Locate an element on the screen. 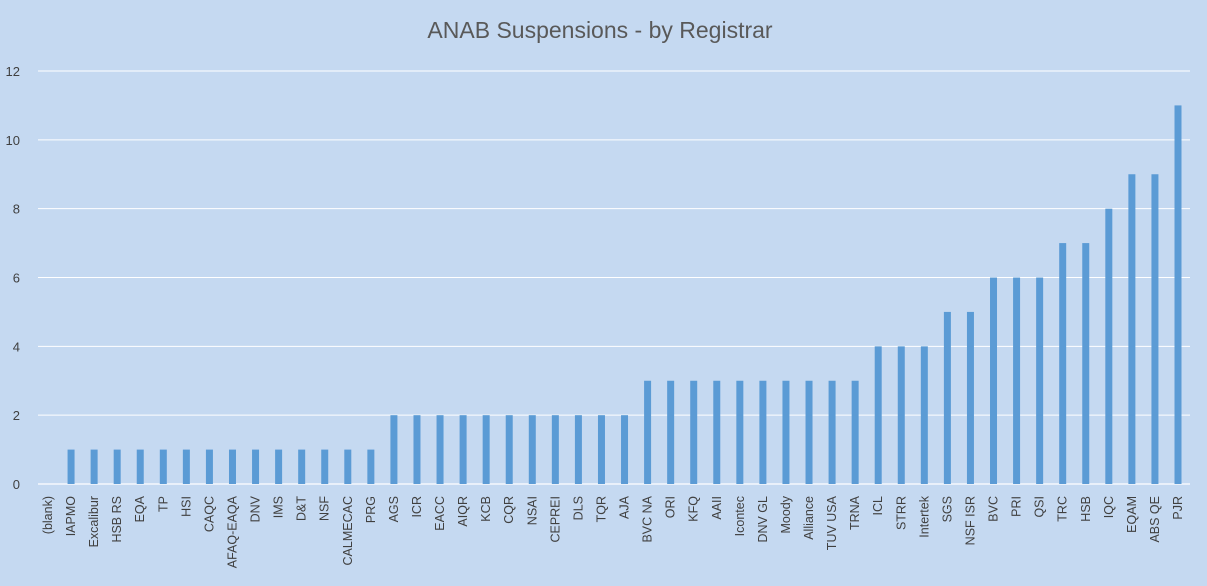 The image size is (1207, 586). x-tick-label: AIQR is located at coordinates (463, 511).